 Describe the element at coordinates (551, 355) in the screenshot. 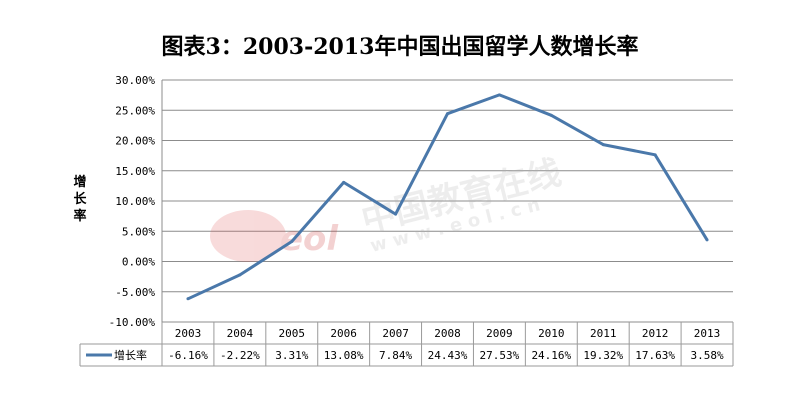

I see `data-label: 24.16%` at that location.